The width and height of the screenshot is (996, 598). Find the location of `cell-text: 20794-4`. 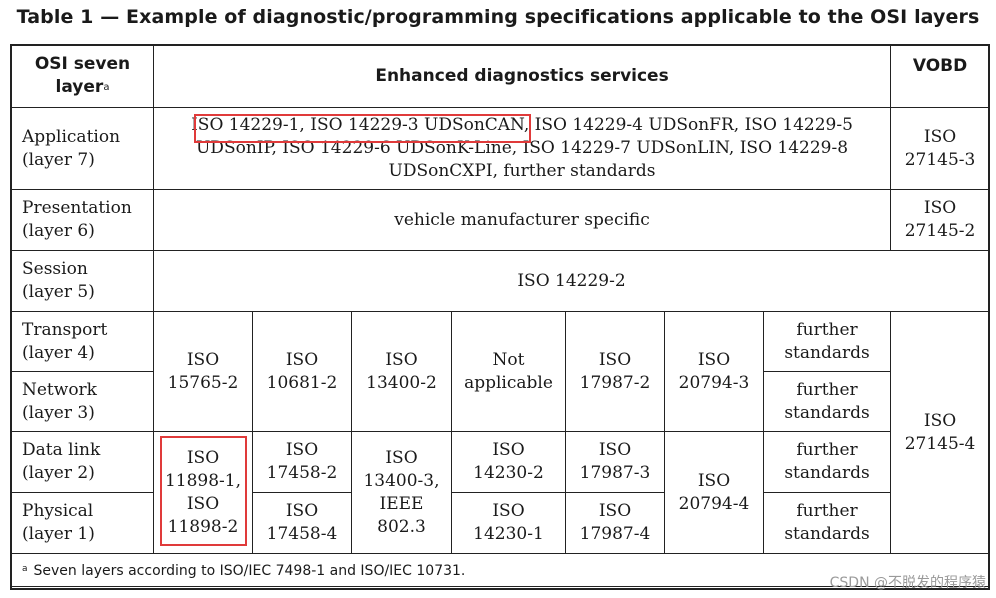

cell-text: 20794-4 is located at coordinates (714, 503).